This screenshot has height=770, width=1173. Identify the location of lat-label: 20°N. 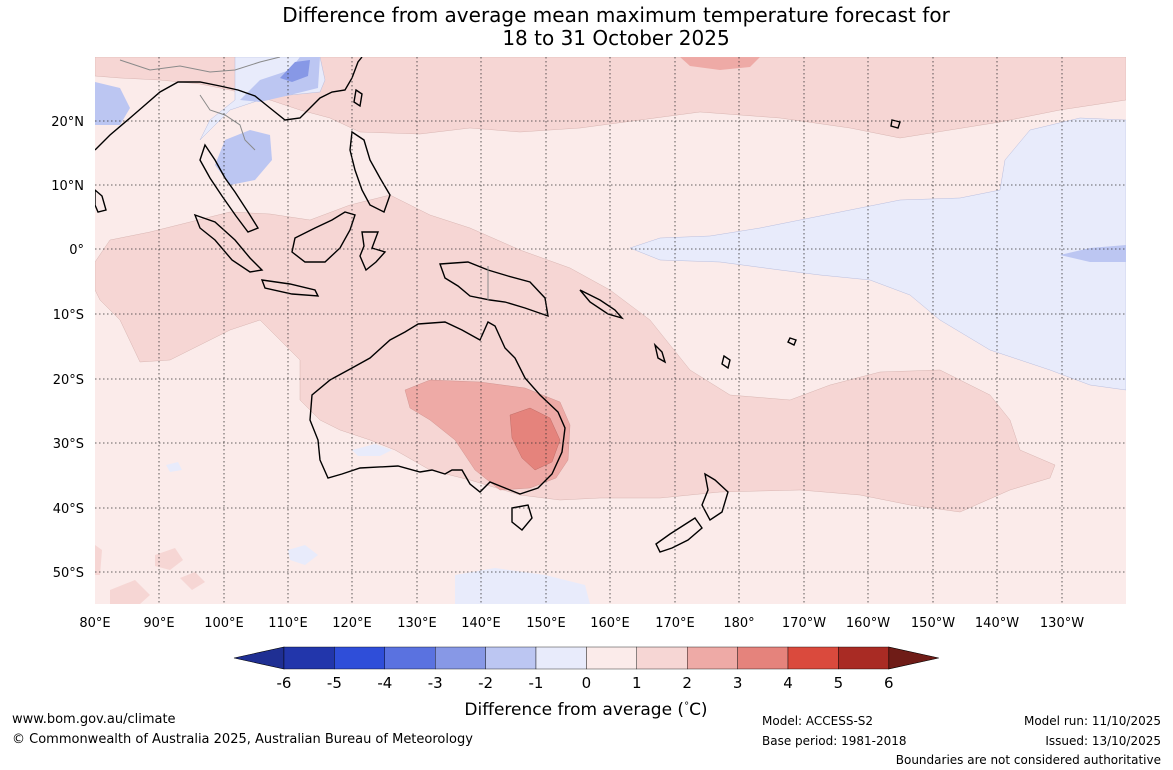
(67, 122).